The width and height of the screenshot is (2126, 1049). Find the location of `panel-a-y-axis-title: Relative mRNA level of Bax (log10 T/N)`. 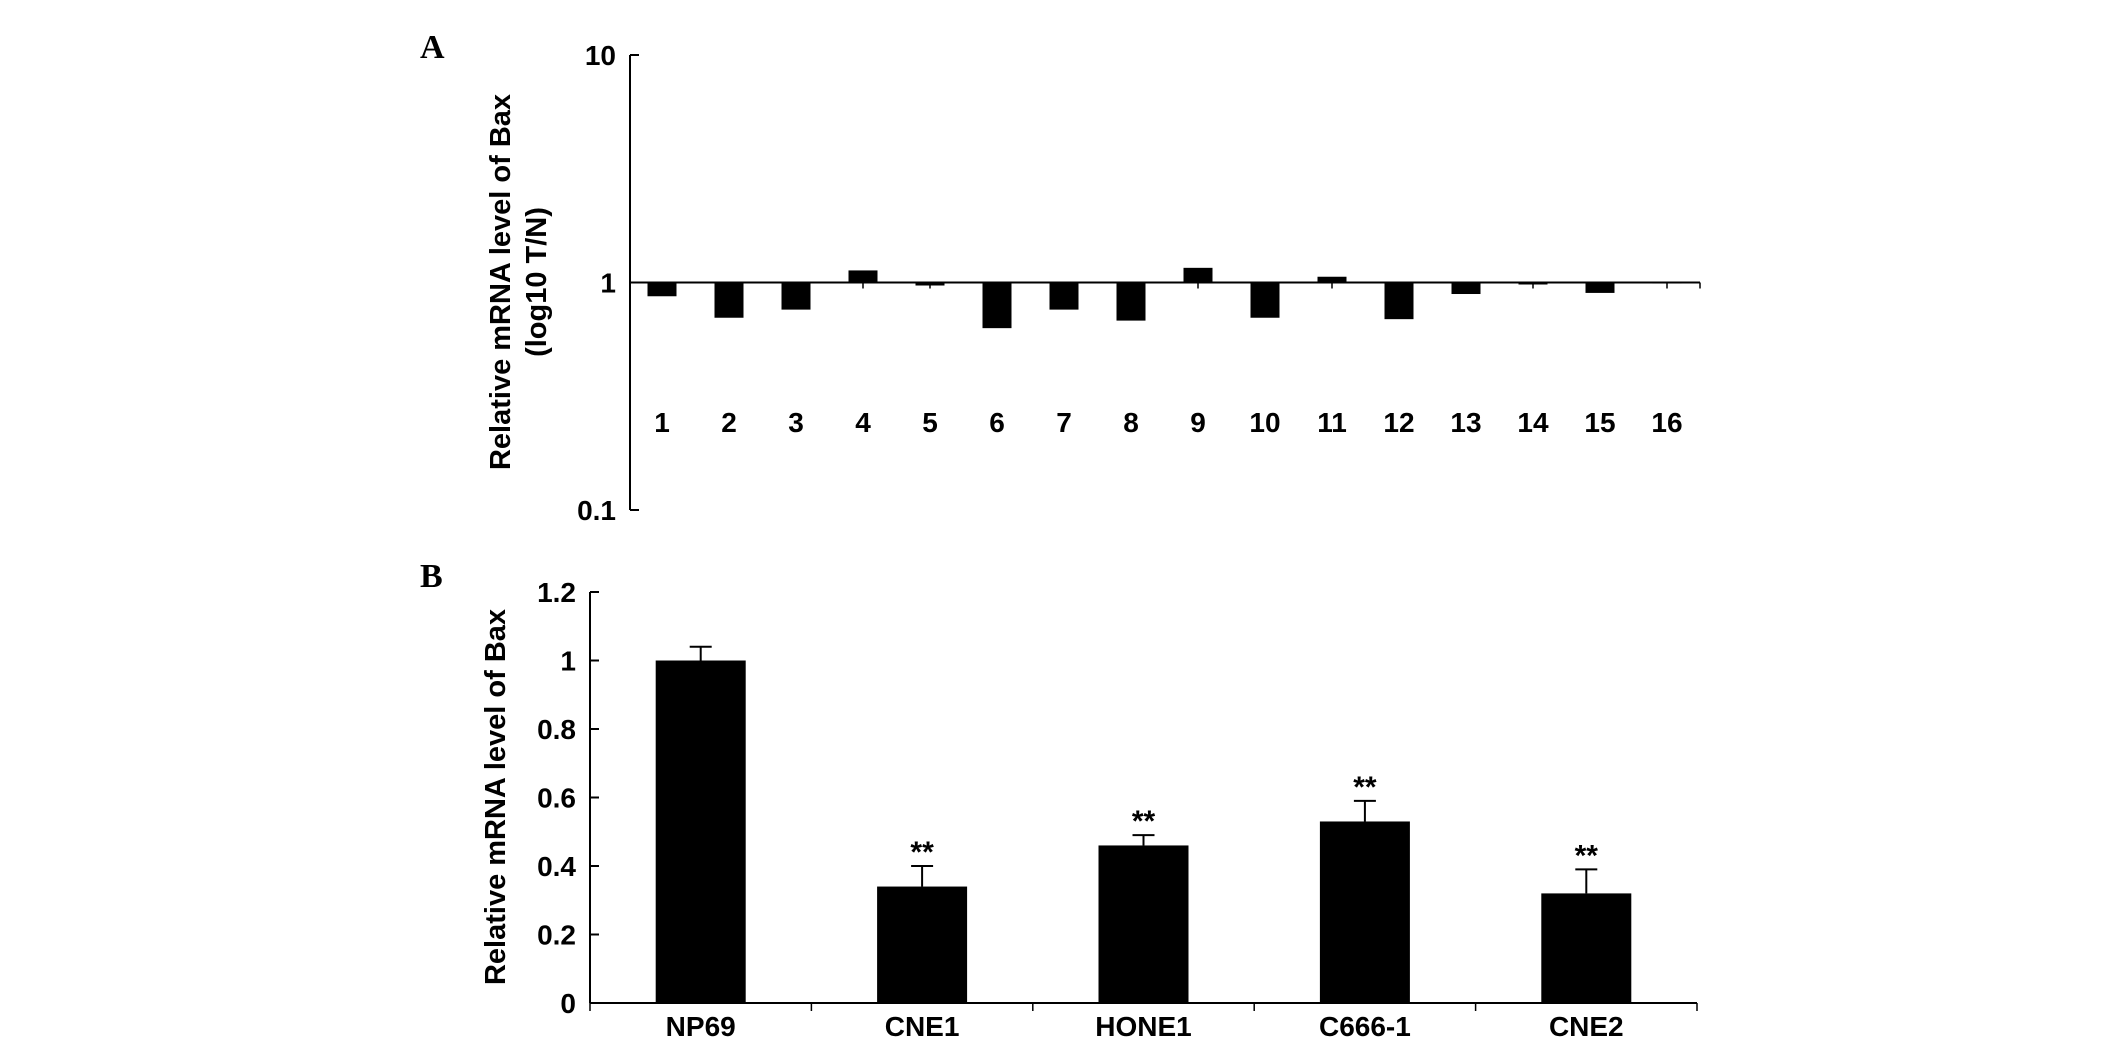

panel-a-y-axis-title: Relative mRNA level of Bax (log10 T/N) is located at coordinates (519, 282).